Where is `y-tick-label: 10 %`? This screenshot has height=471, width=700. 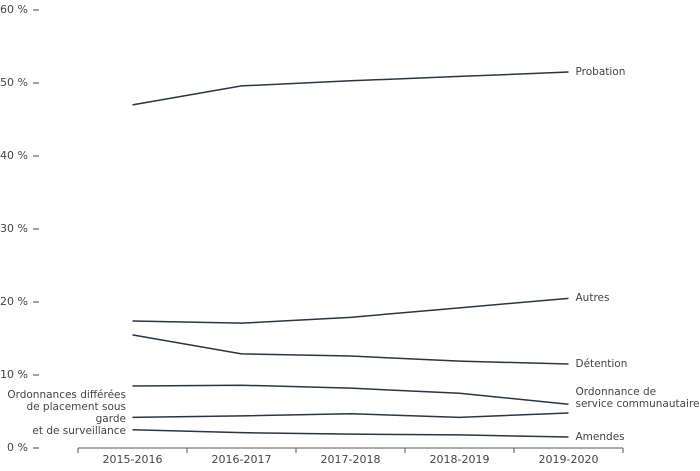 y-tick-label: 10 % is located at coordinates (14, 374).